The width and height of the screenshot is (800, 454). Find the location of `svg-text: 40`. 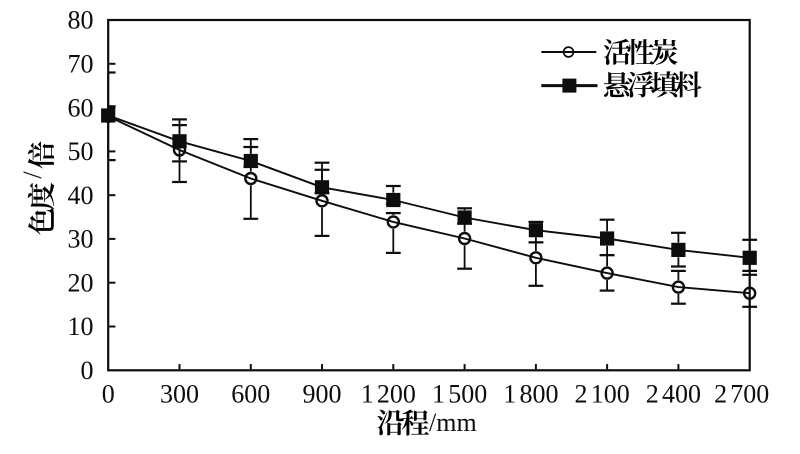

svg-text: 40 is located at coordinates (81, 195).